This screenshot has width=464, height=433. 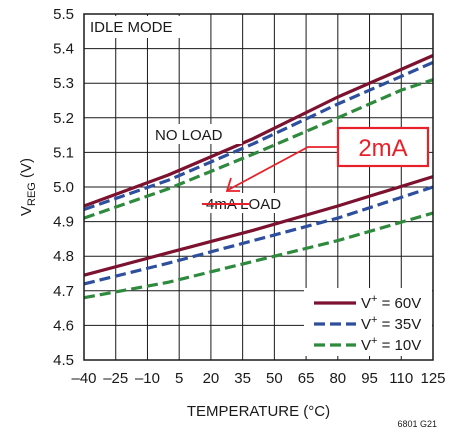 I want to click on x-tick-label: 20, so click(x=211, y=378).